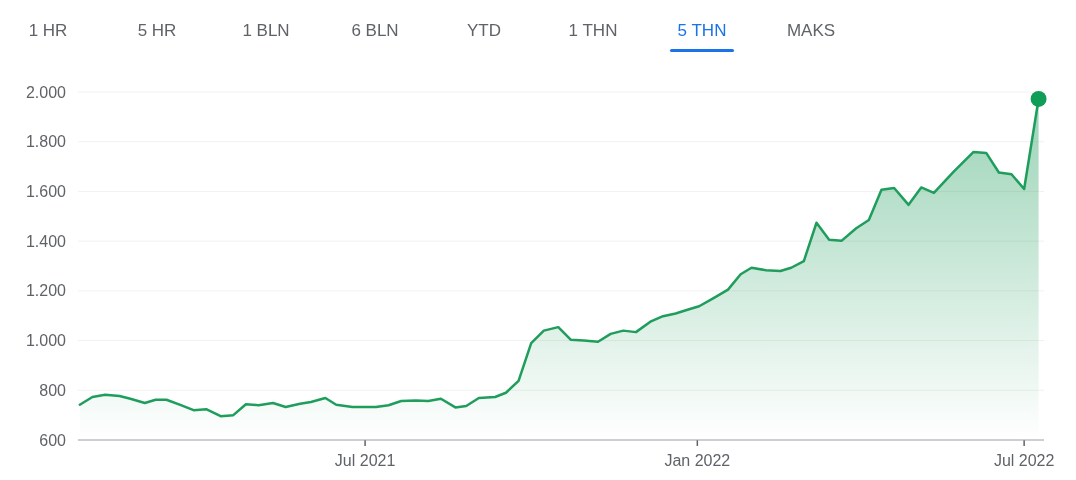 This screenshot has height=480, width=1076. Describe the element at coordinates (46, 192) in the screenshot. I see `y-tick-label: 1.600` at that location.